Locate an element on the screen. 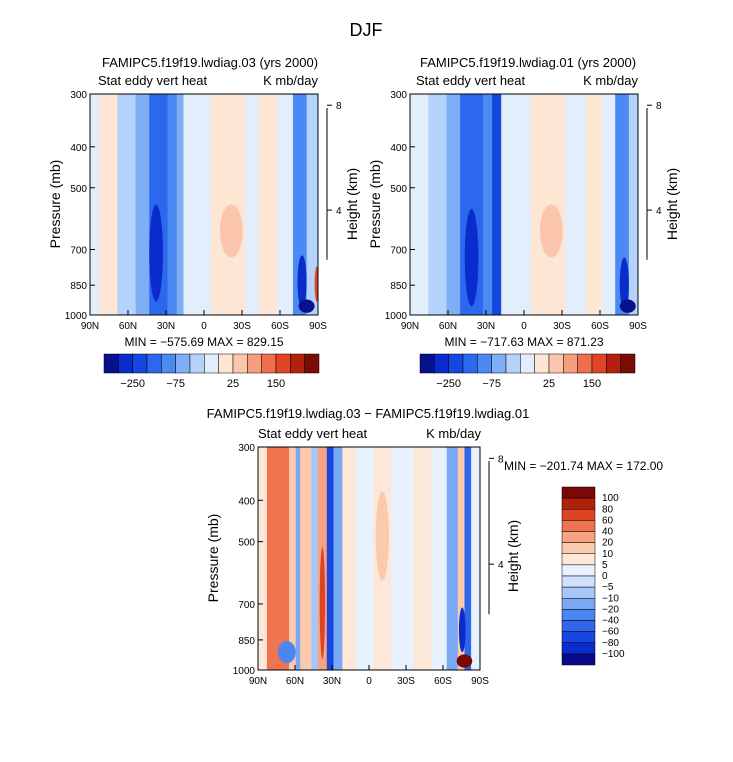  panel-2-y-ticks: 300 400 500 700 850 1000 is located at coordinates (248, 560).